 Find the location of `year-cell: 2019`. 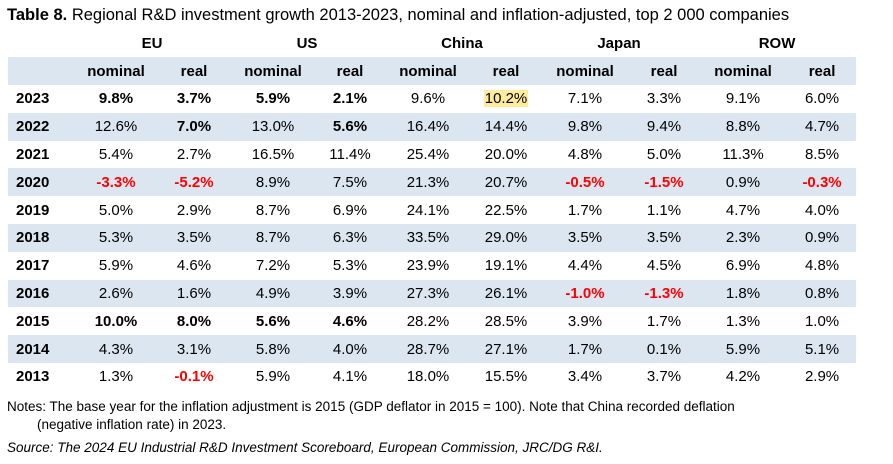

year-cell: 2019 is located at coordinates (33, 210).